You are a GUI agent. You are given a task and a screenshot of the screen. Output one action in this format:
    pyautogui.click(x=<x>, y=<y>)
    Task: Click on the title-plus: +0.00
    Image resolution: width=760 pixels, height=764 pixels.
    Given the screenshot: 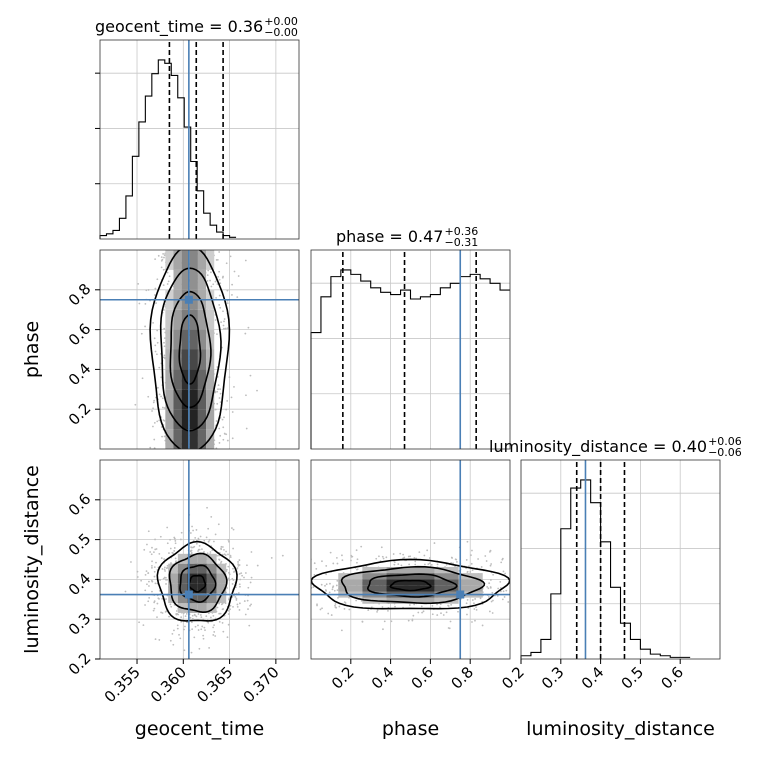 What is the action you would take?
    pyautogui.click(x=281, y=21)
    